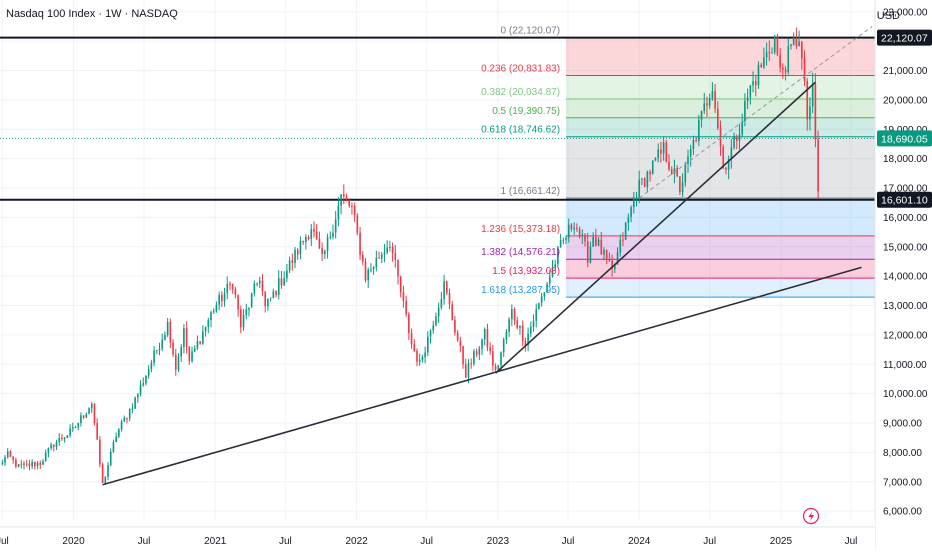 The image size is (932, 555). I want to click on lightning-icon, so click(811, 516).